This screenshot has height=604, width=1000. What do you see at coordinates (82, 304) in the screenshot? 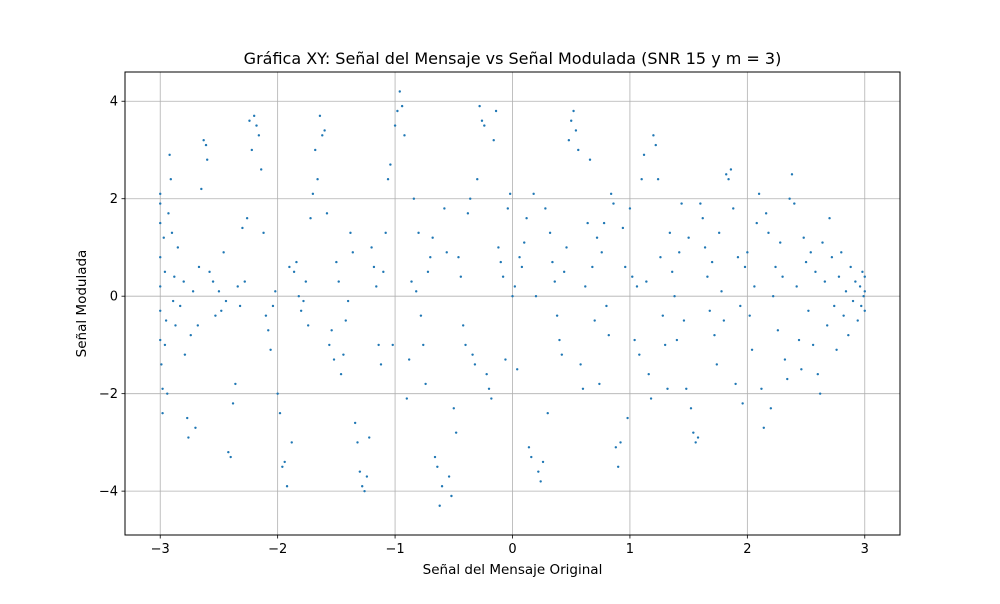
I see `y-axis-label: Señal Modulada` at bounding box center [82, 304].